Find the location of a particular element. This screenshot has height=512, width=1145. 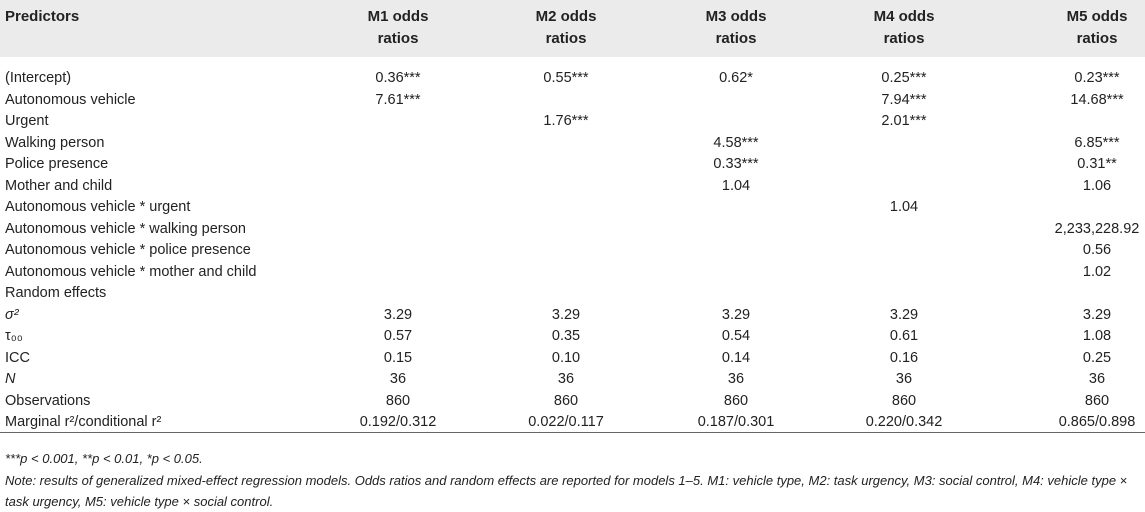

table-cell: 0.022/0.117 is located at coordinates (566, 422).